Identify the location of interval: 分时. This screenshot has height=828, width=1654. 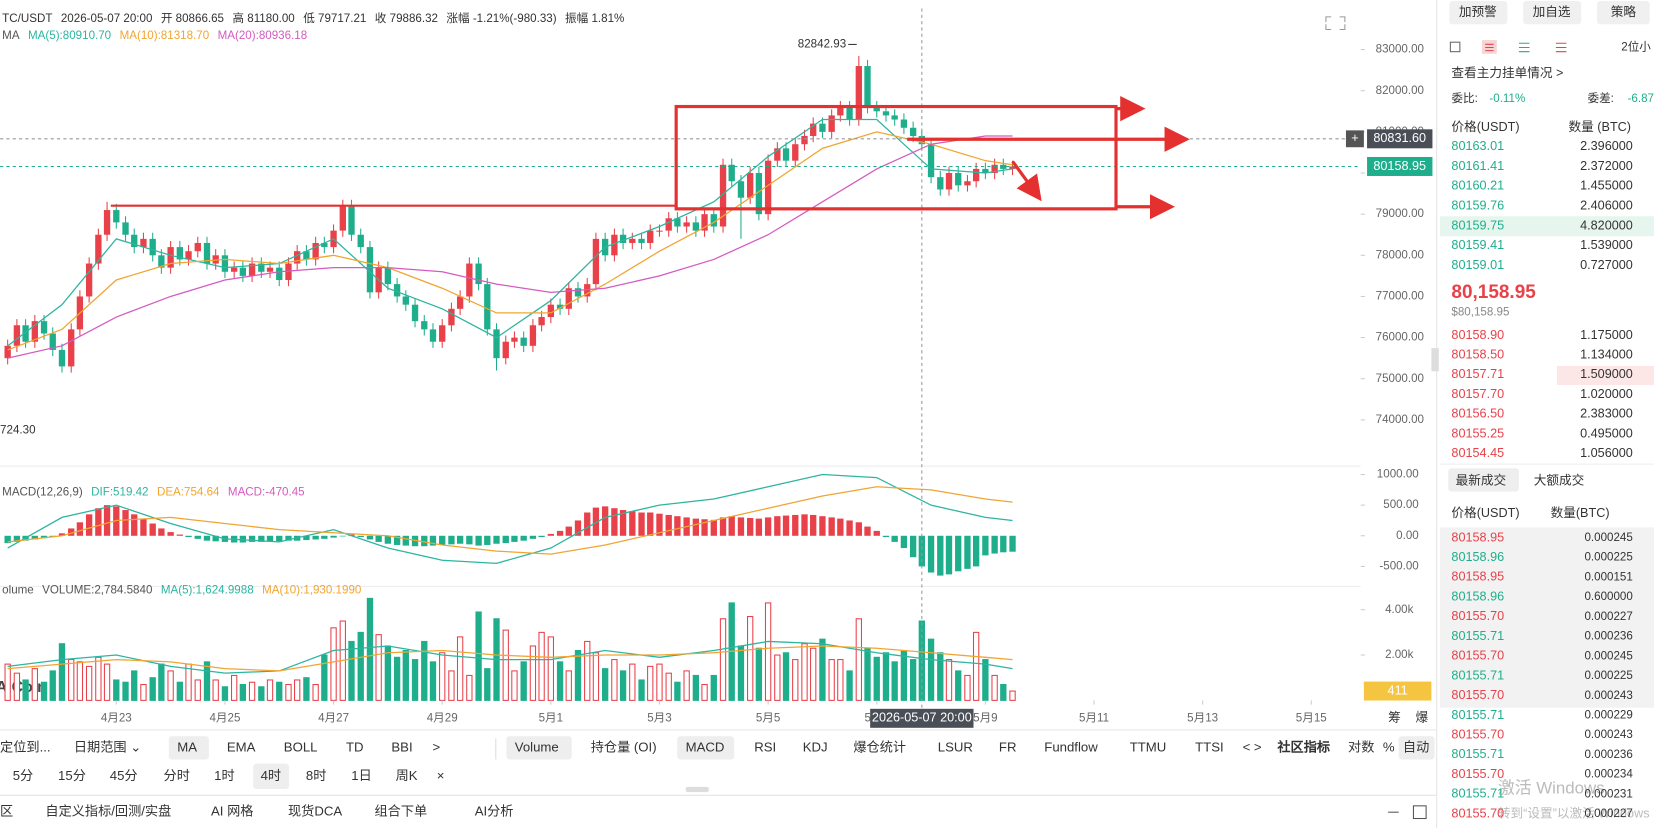
(177, 775).